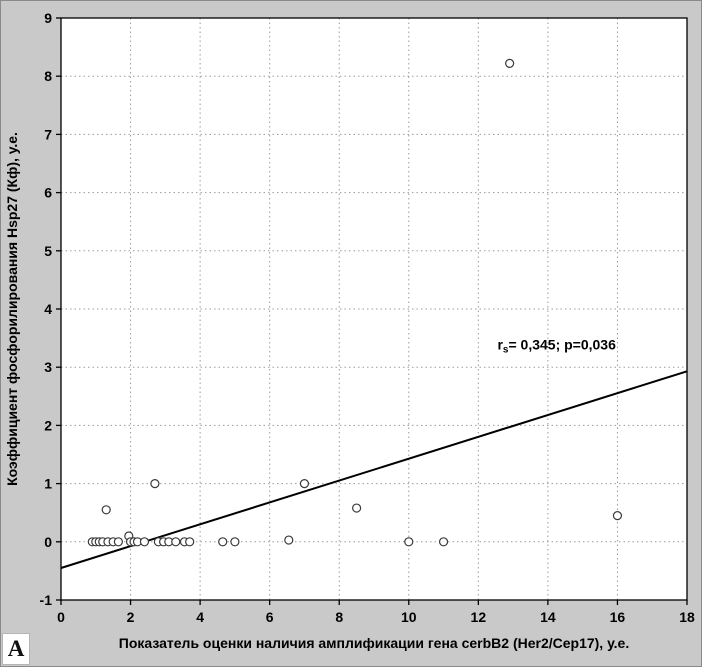 Image resolution: width=702 pixels, height=667 pixels. What do you see at coordinates (556, 346) in the screenshot?
I see `correlation-annotation: rs= 0,345; p=0,036` at bounding box center [556, 346].